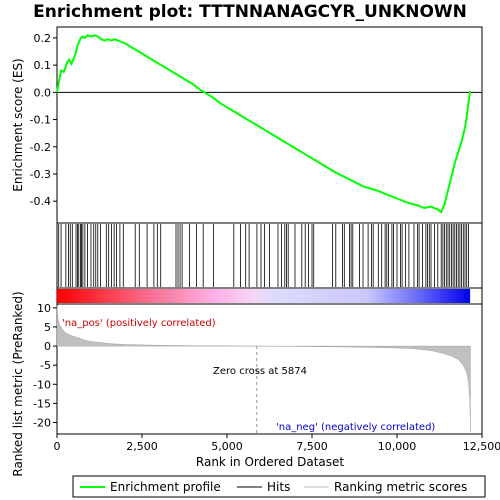  I want to click on es-y-tick-label: -0.1, so click(40, 120).